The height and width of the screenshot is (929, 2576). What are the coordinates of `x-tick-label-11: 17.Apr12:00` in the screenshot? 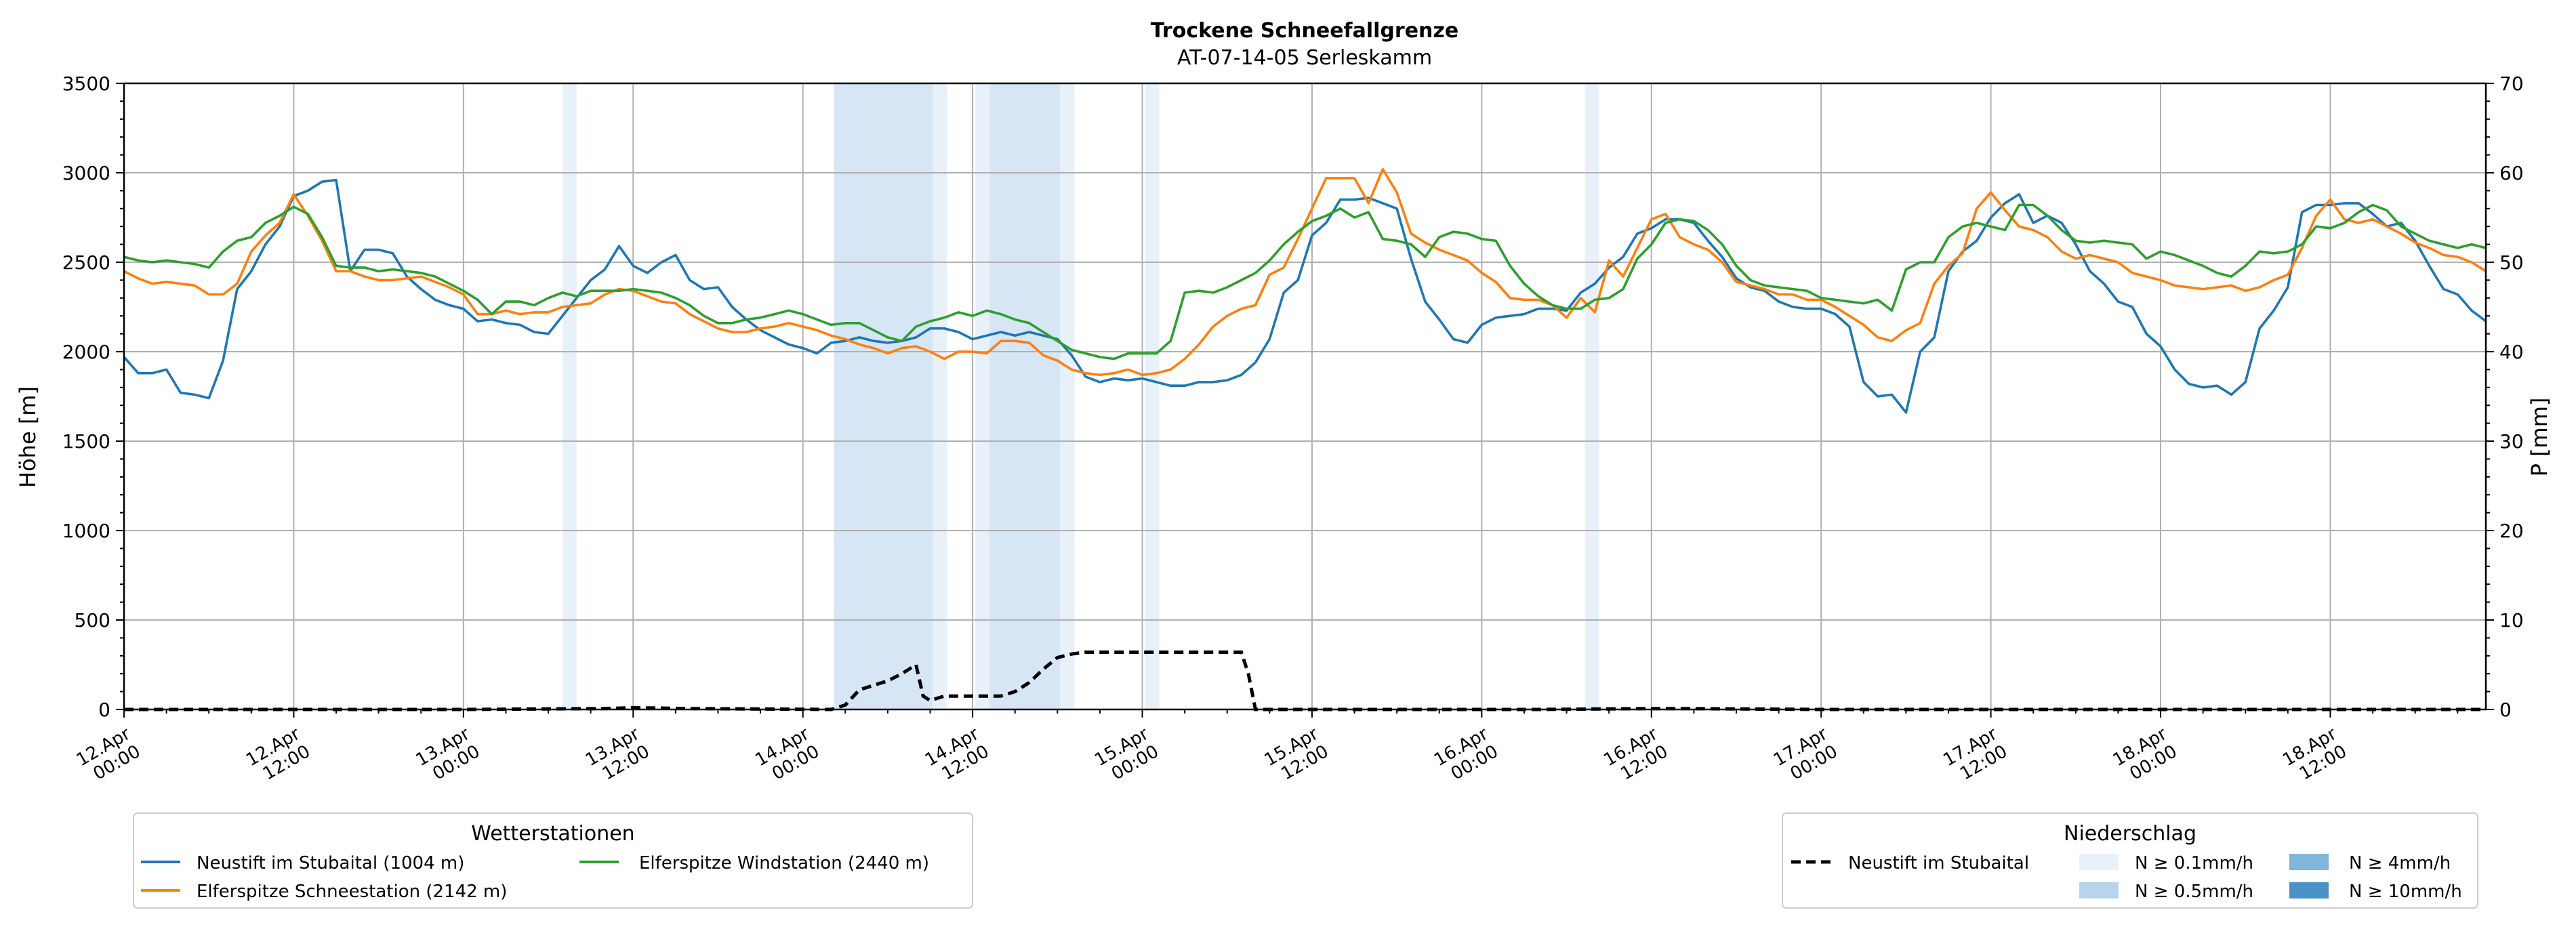 It's located at (1976, 756).